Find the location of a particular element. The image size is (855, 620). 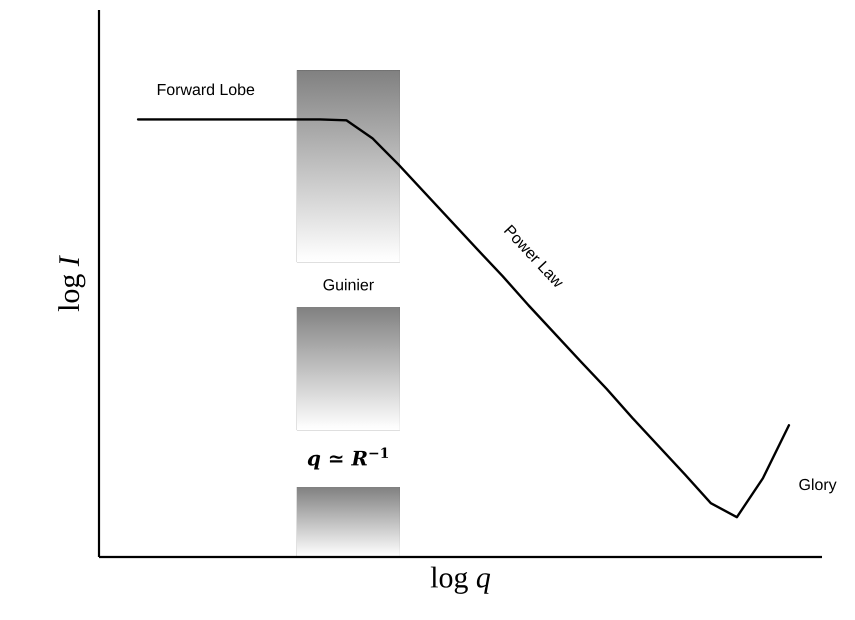

text: Forward Lobe is located at coordinates (206, 89).